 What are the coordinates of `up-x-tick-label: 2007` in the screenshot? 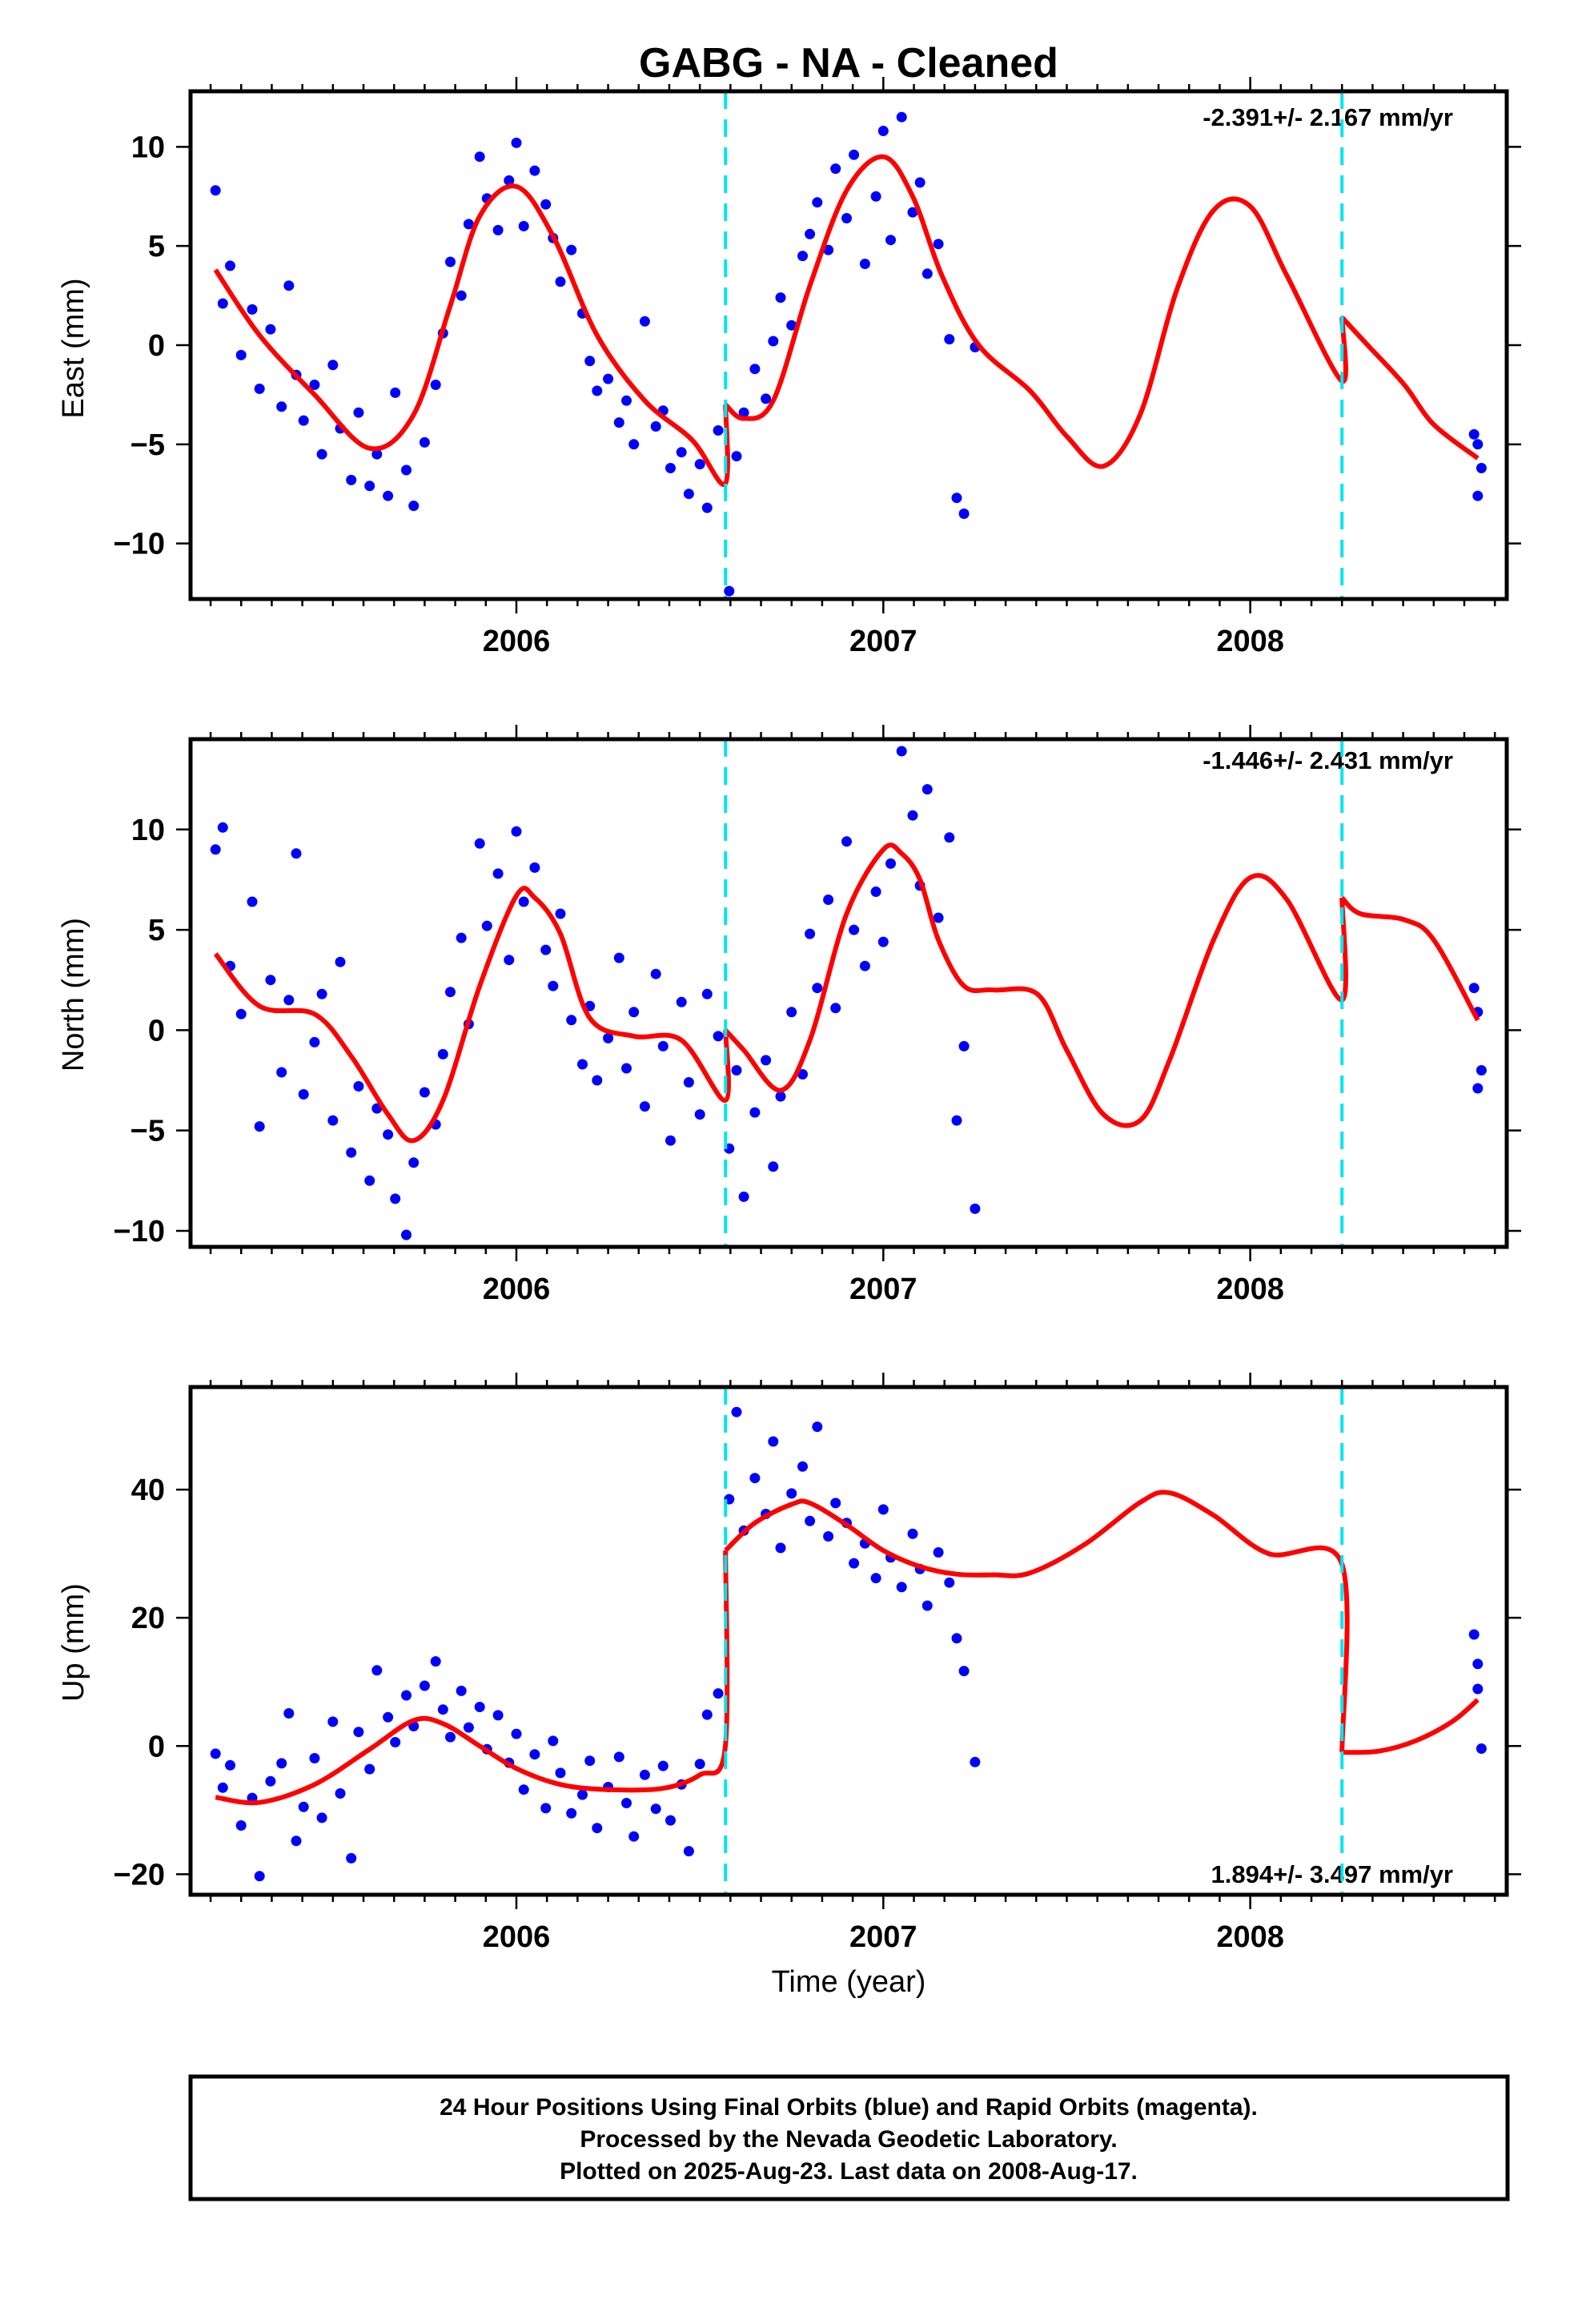 It's located at (883, 1937).